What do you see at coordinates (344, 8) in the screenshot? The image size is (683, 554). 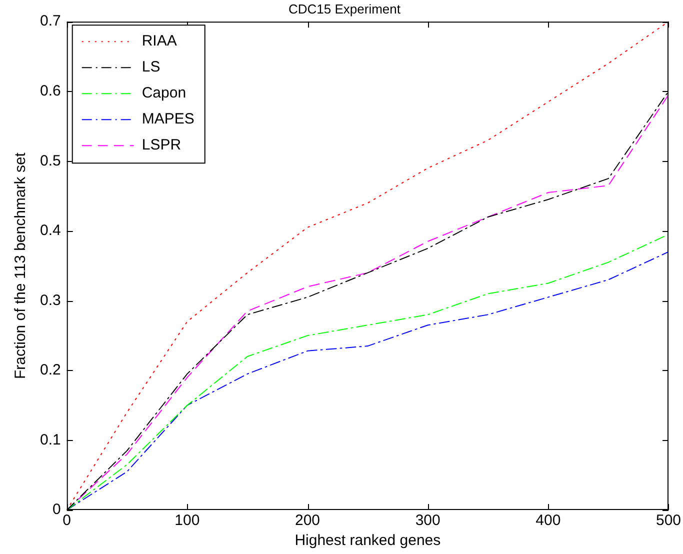 I see `chart-title: CDC15 Experiment` at bounding box center [344, 8].